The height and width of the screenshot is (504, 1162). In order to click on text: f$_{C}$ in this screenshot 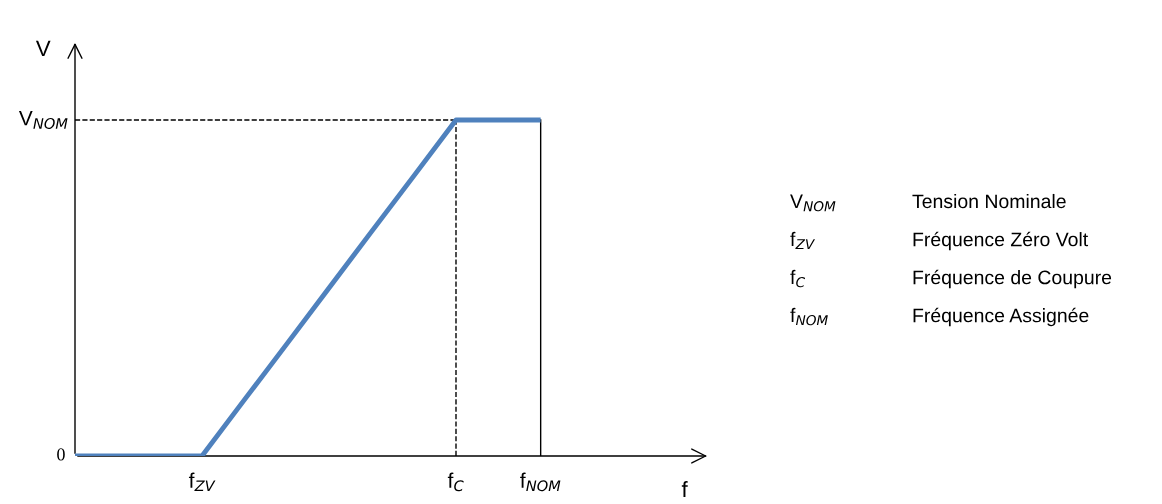, I will do `click(798, 278)`.